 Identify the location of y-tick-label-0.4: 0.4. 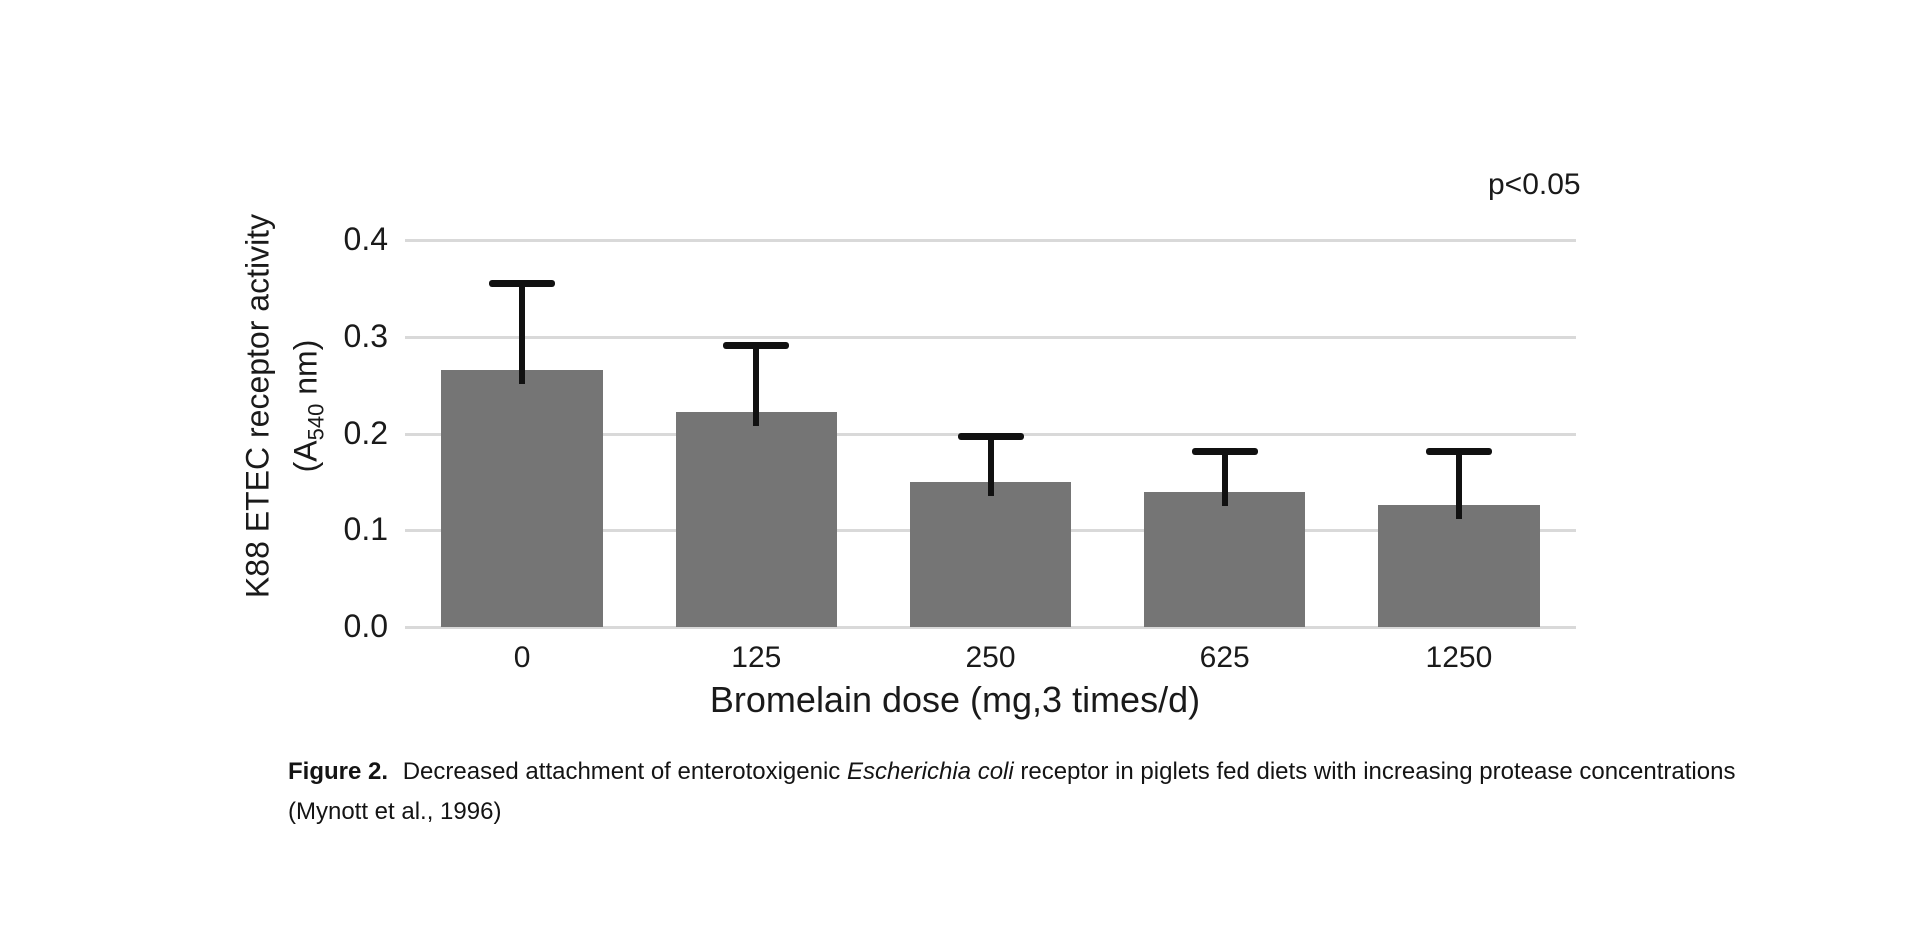
(365, 238).